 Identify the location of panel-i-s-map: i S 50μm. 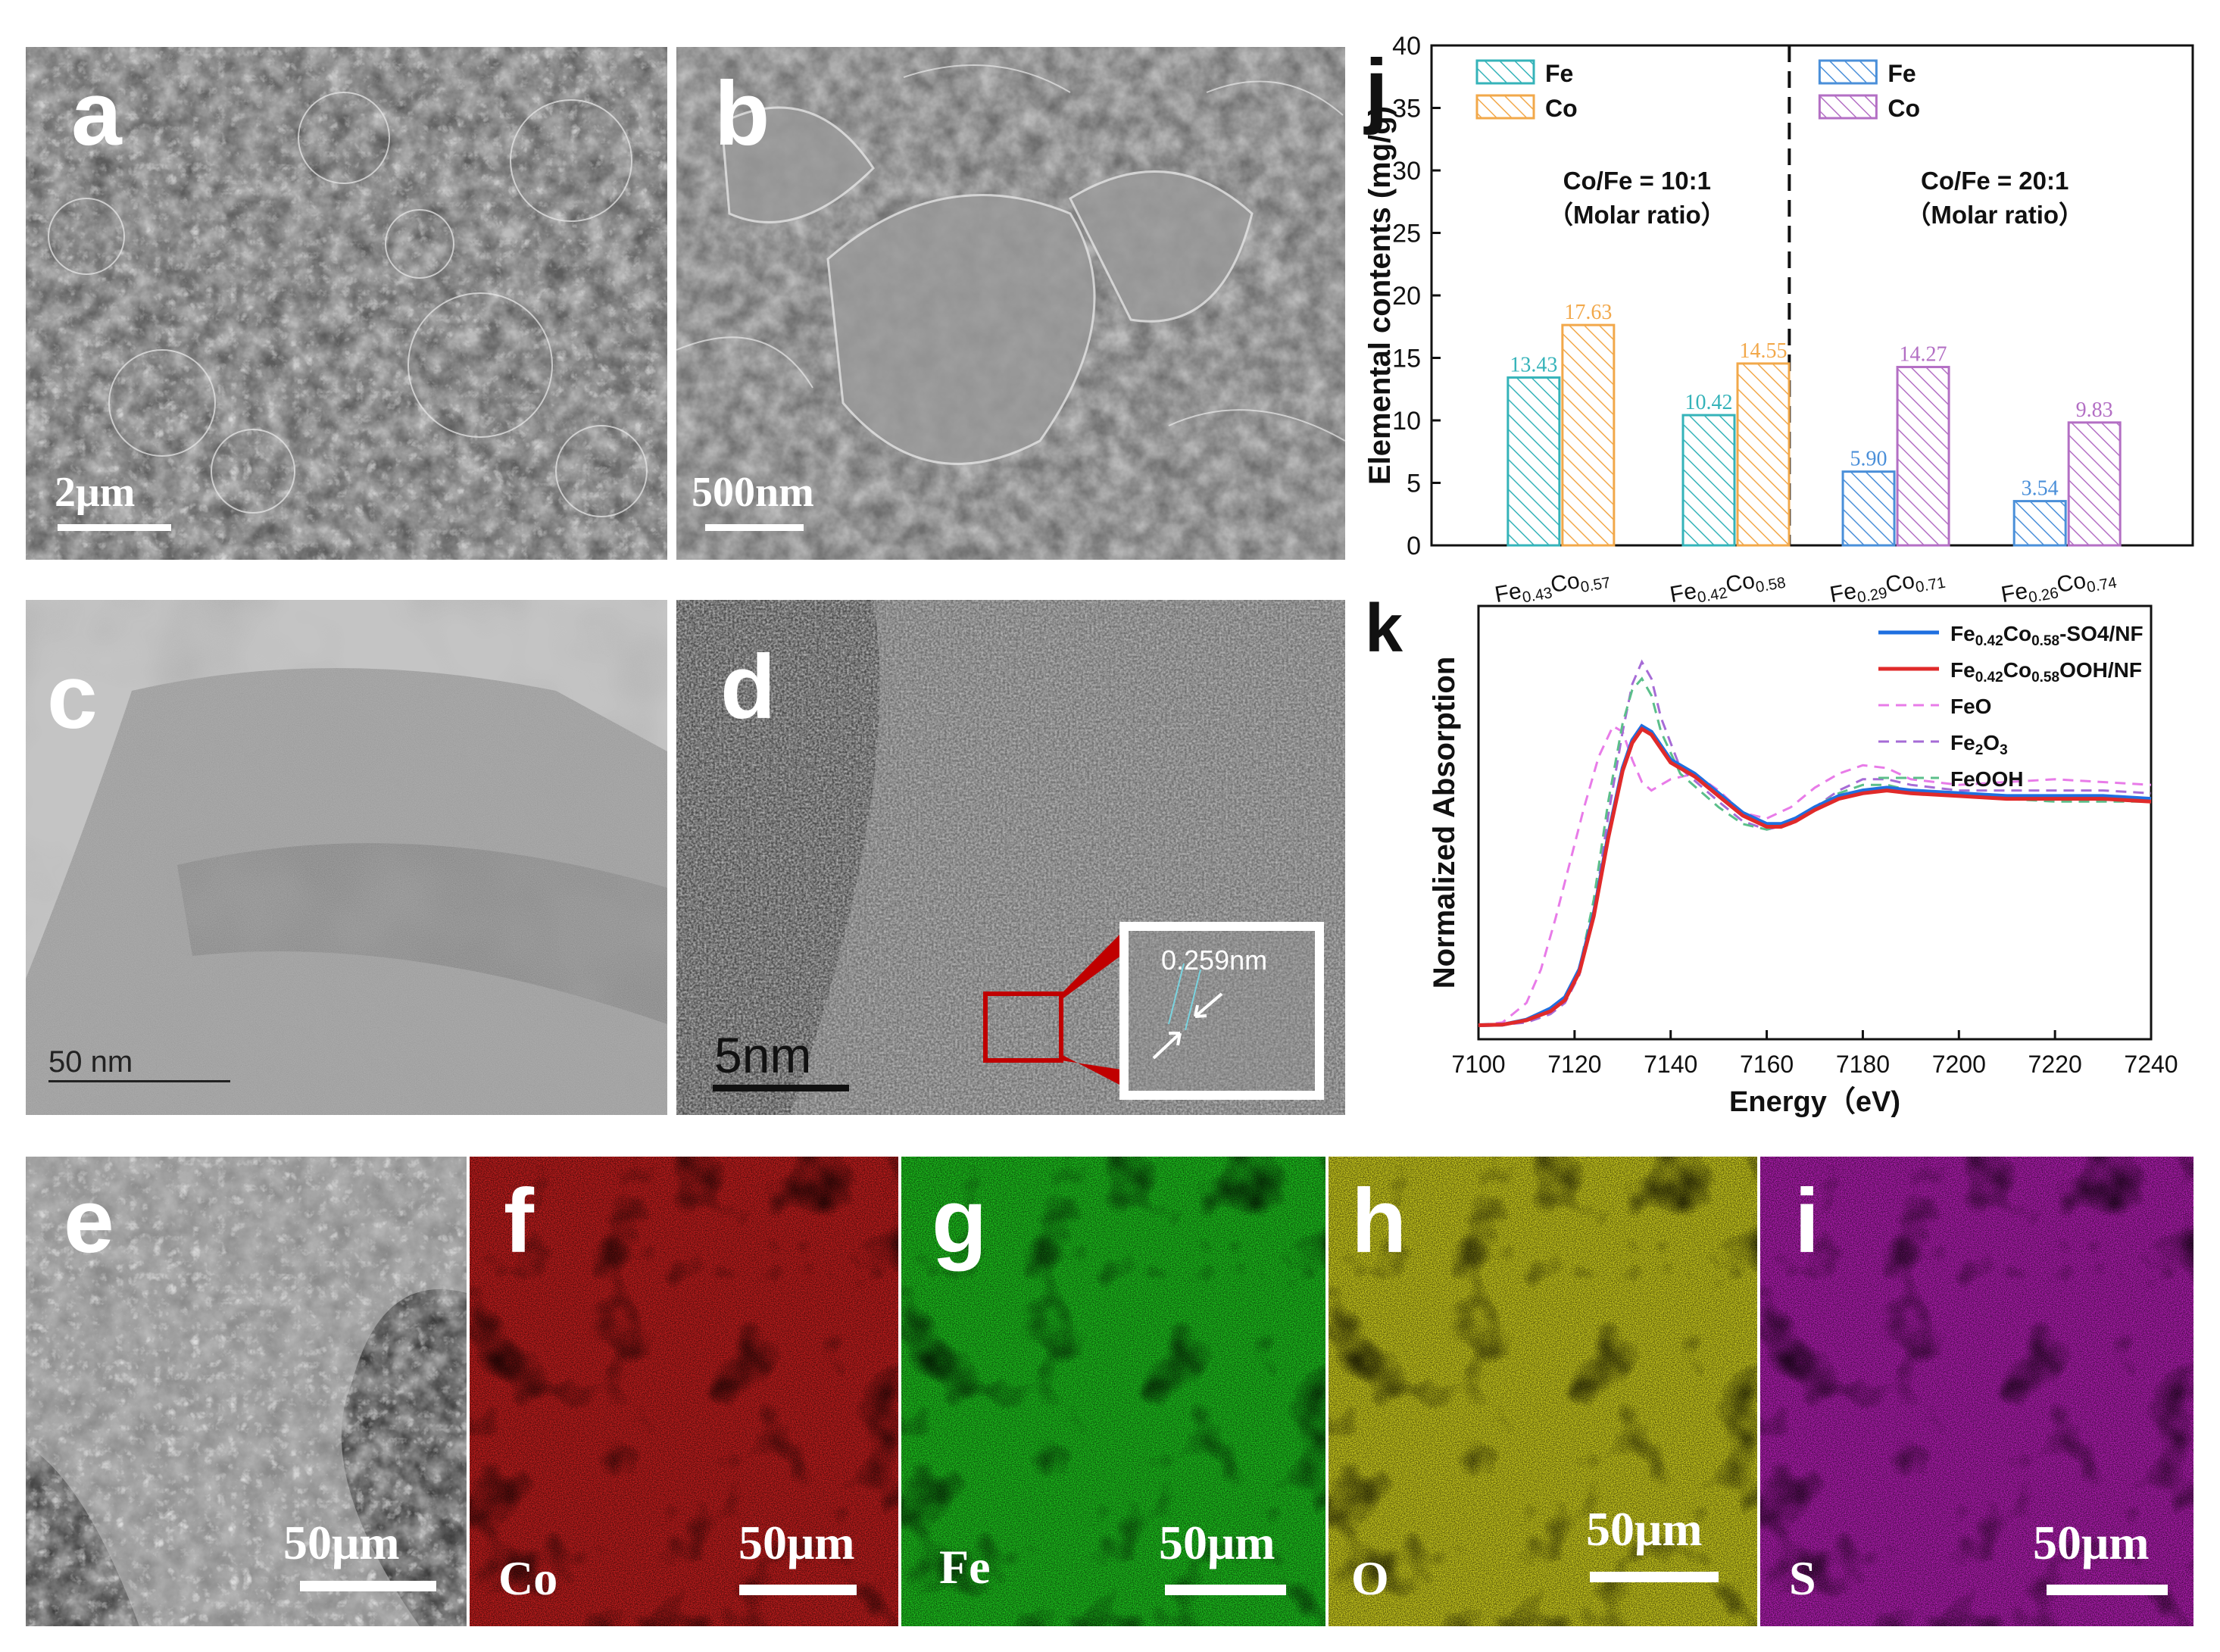
(1976, 1391).